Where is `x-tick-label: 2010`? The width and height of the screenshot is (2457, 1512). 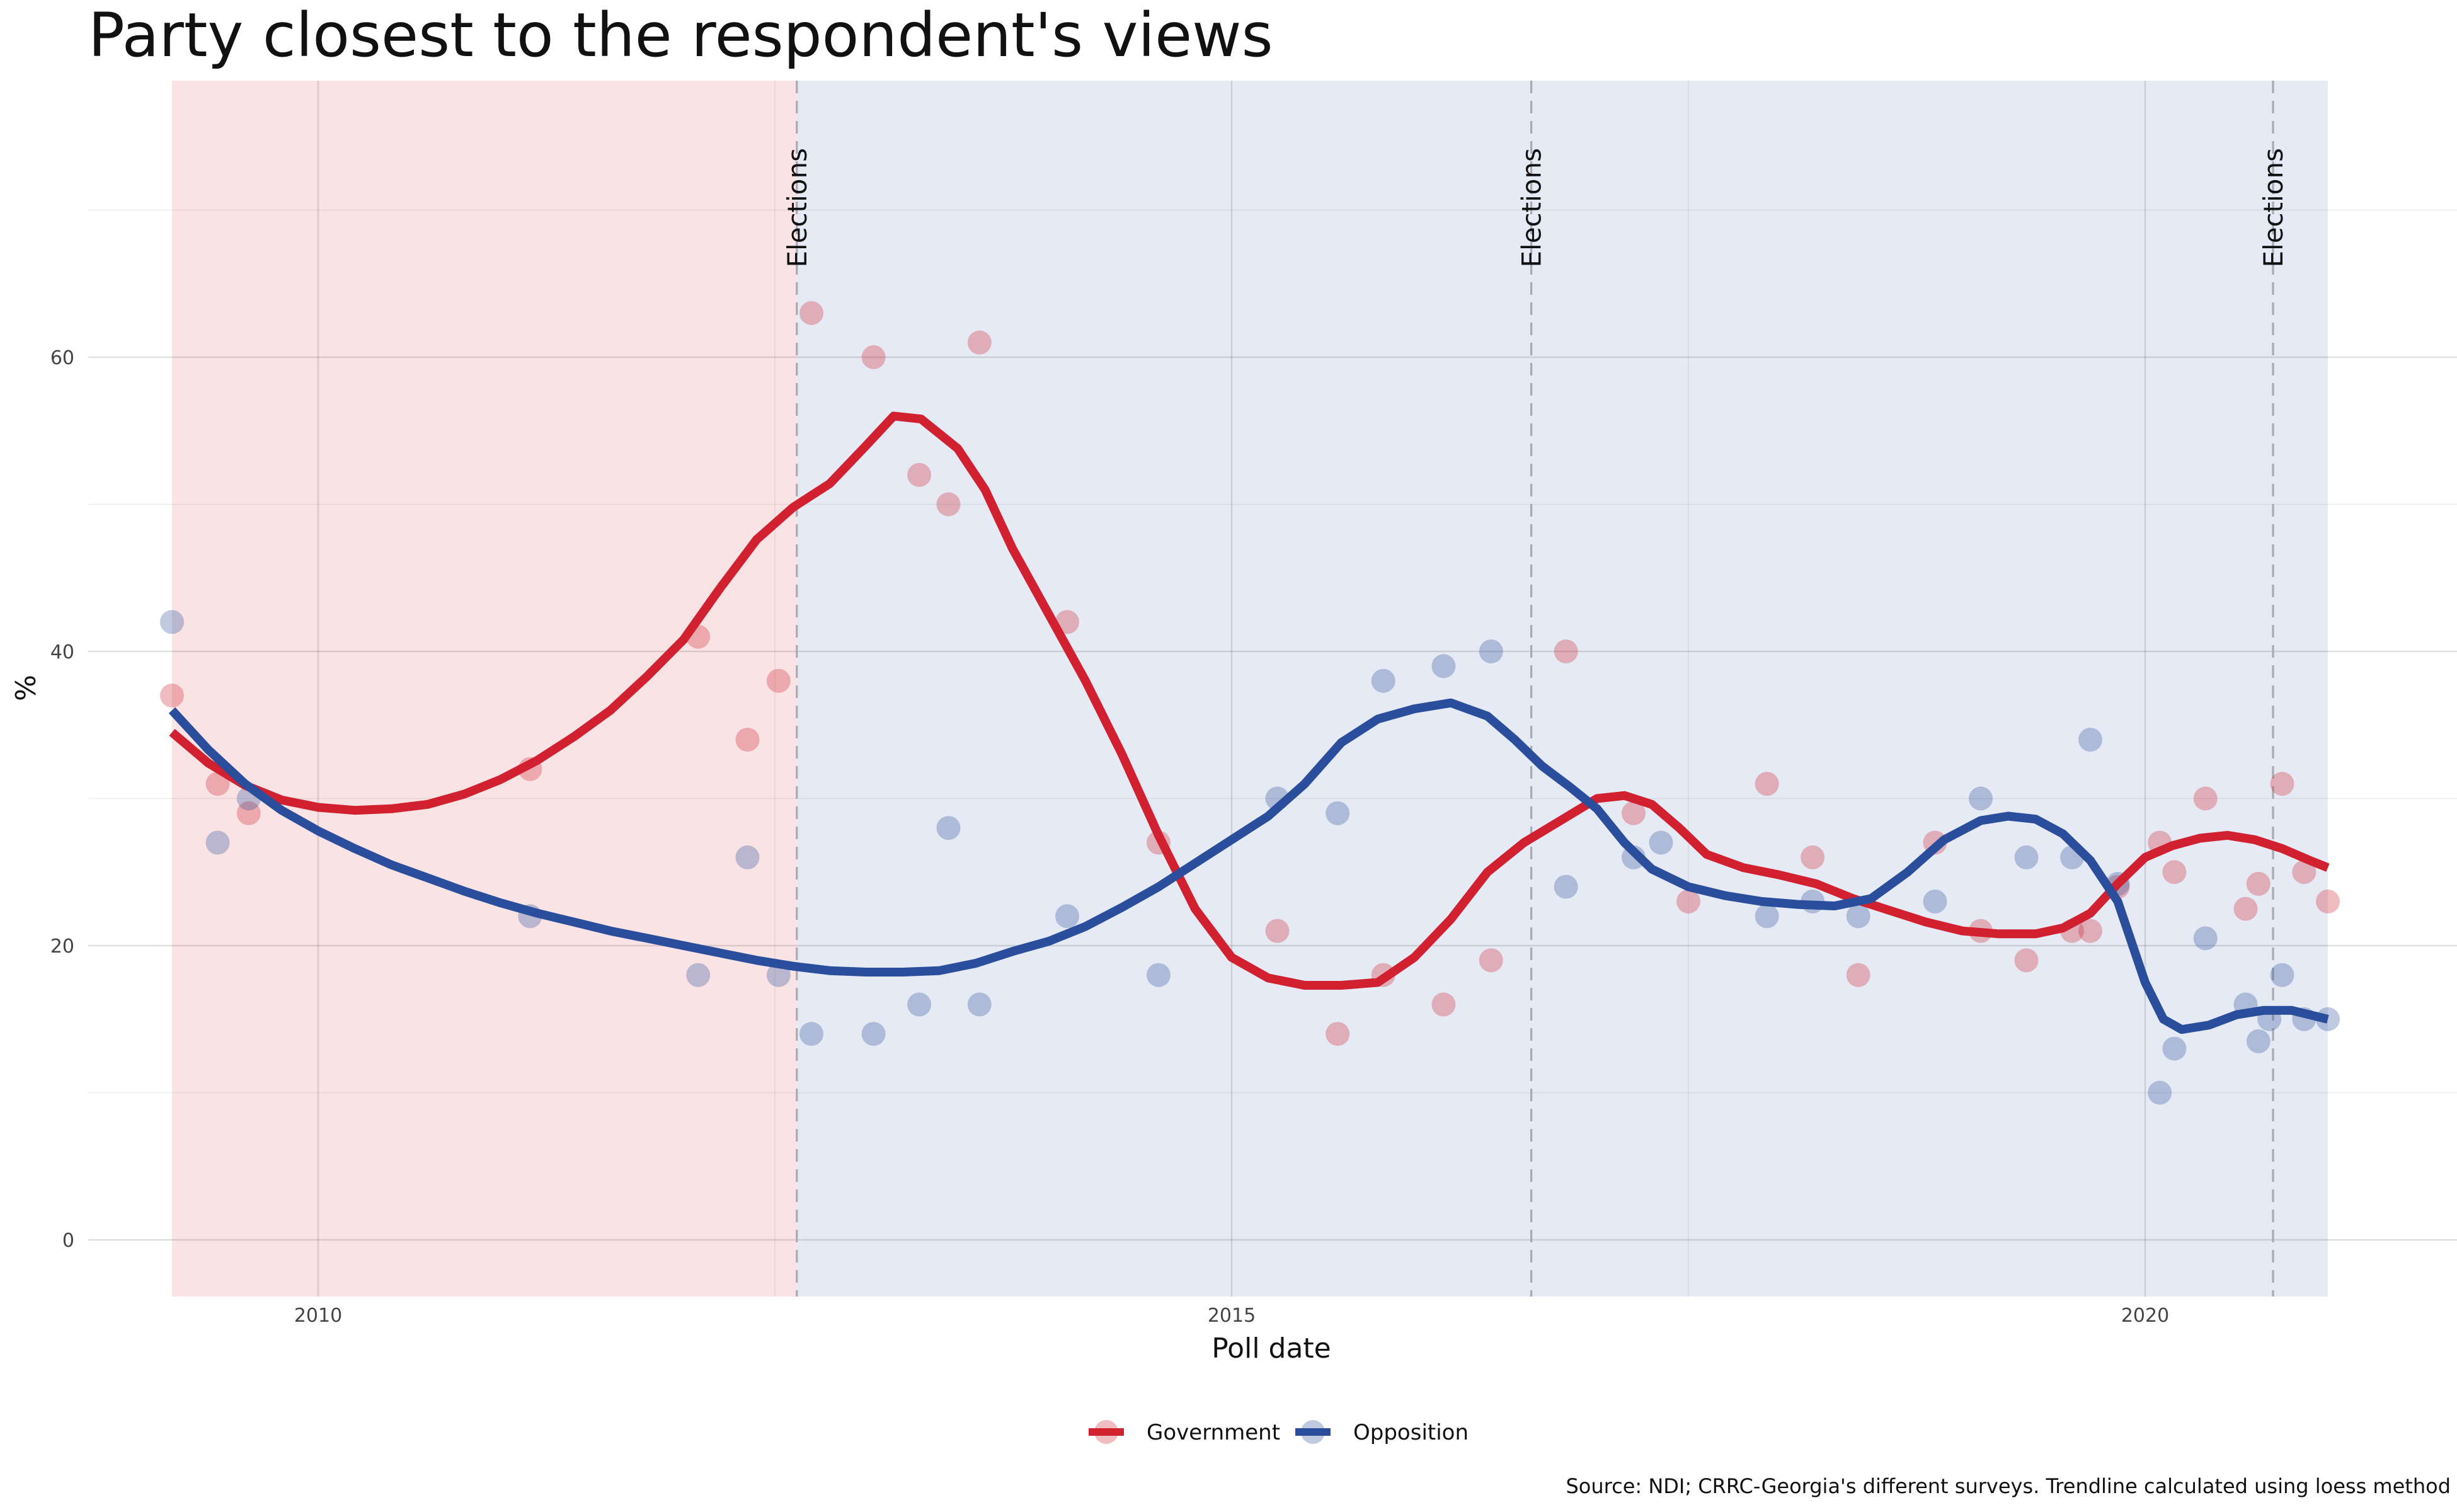
x-tick-label: 2010 is located at coordinates (318, 1316).